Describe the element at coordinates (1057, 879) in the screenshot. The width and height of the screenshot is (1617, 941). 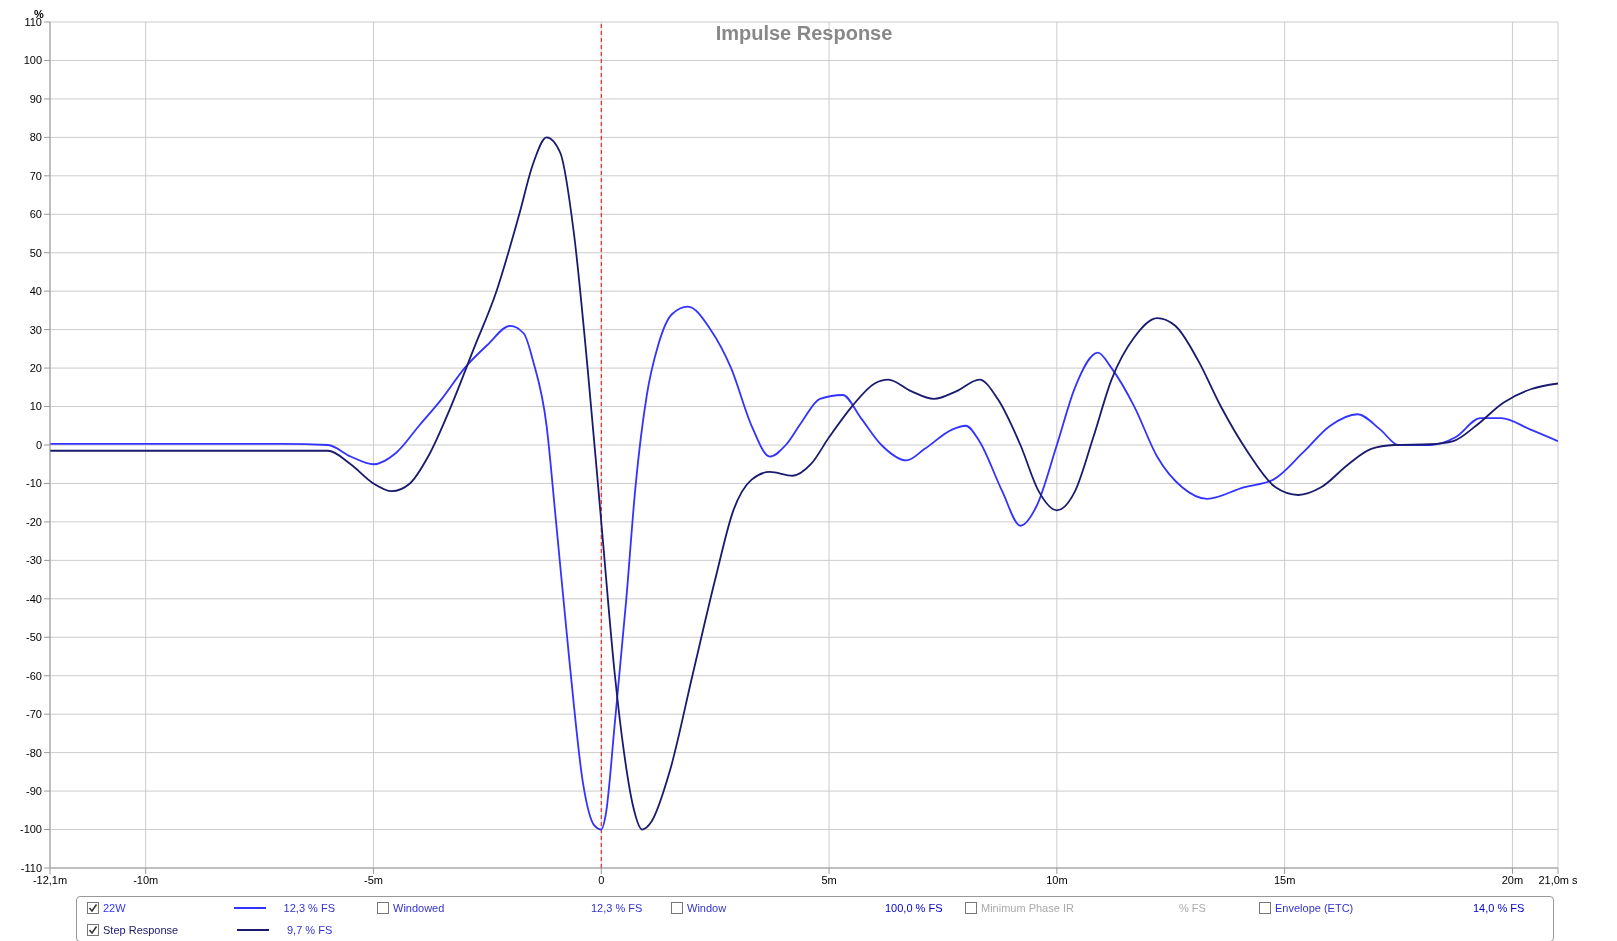
I see `x-tick-label: 10m` at that location.